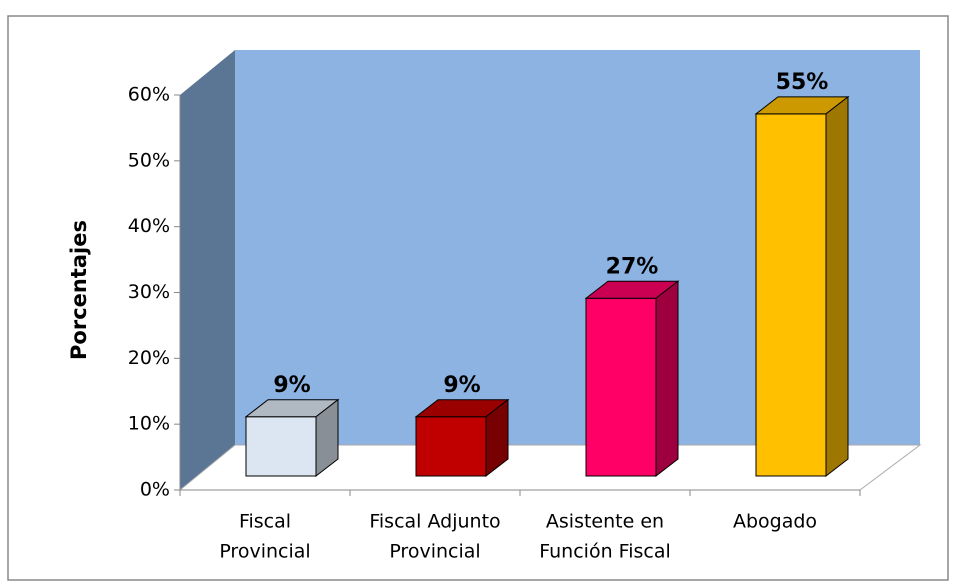  I want to click on x-tick-label: Abogado, so click(775, 522).